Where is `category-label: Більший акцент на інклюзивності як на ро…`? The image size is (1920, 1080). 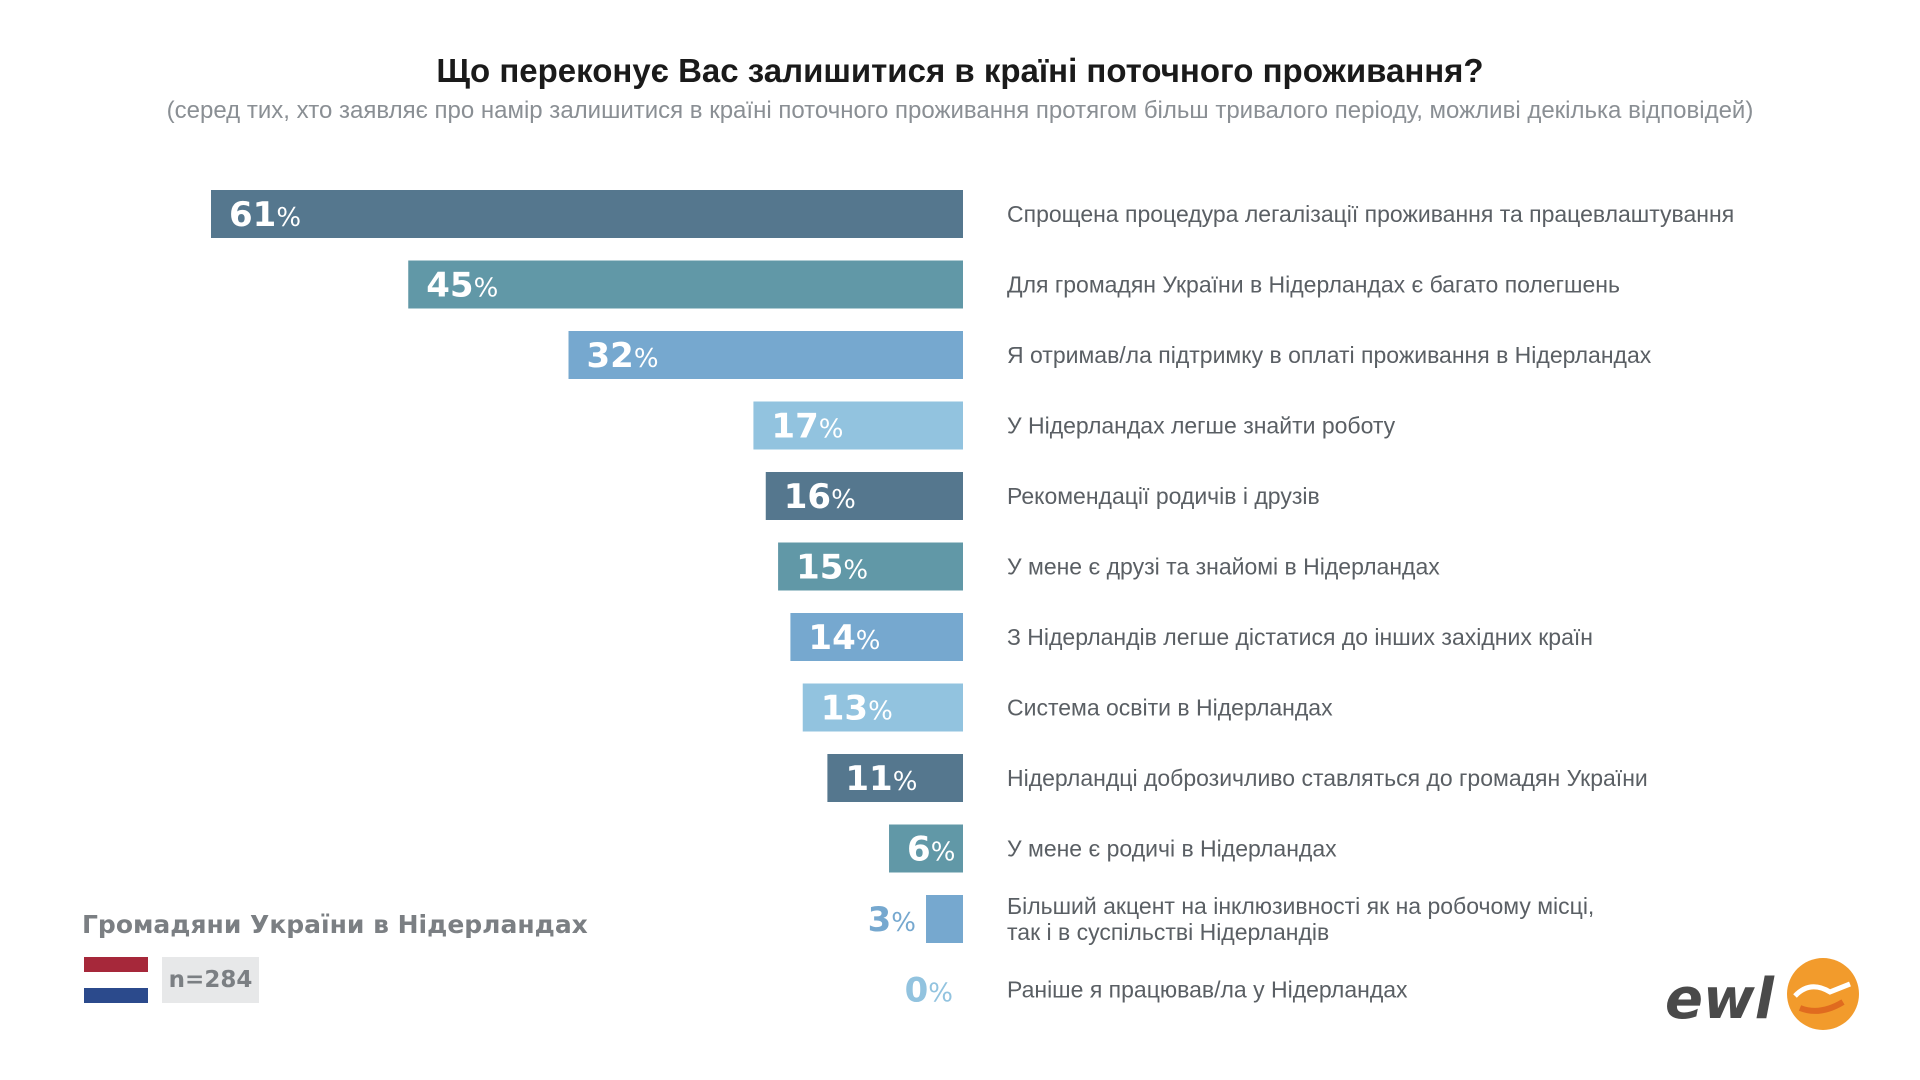
category-label: Більший акцент на інклюзивності як на ро… is located at coordinates (1300, 919).